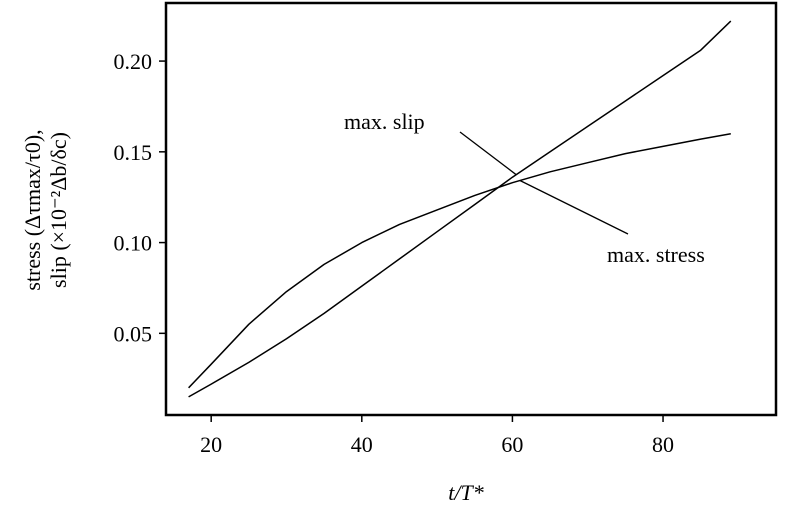  What do you see at coordinates (656, 254) in the screenshot?
I see `annotation-label: max. stress` at bounding box center [656, 254].